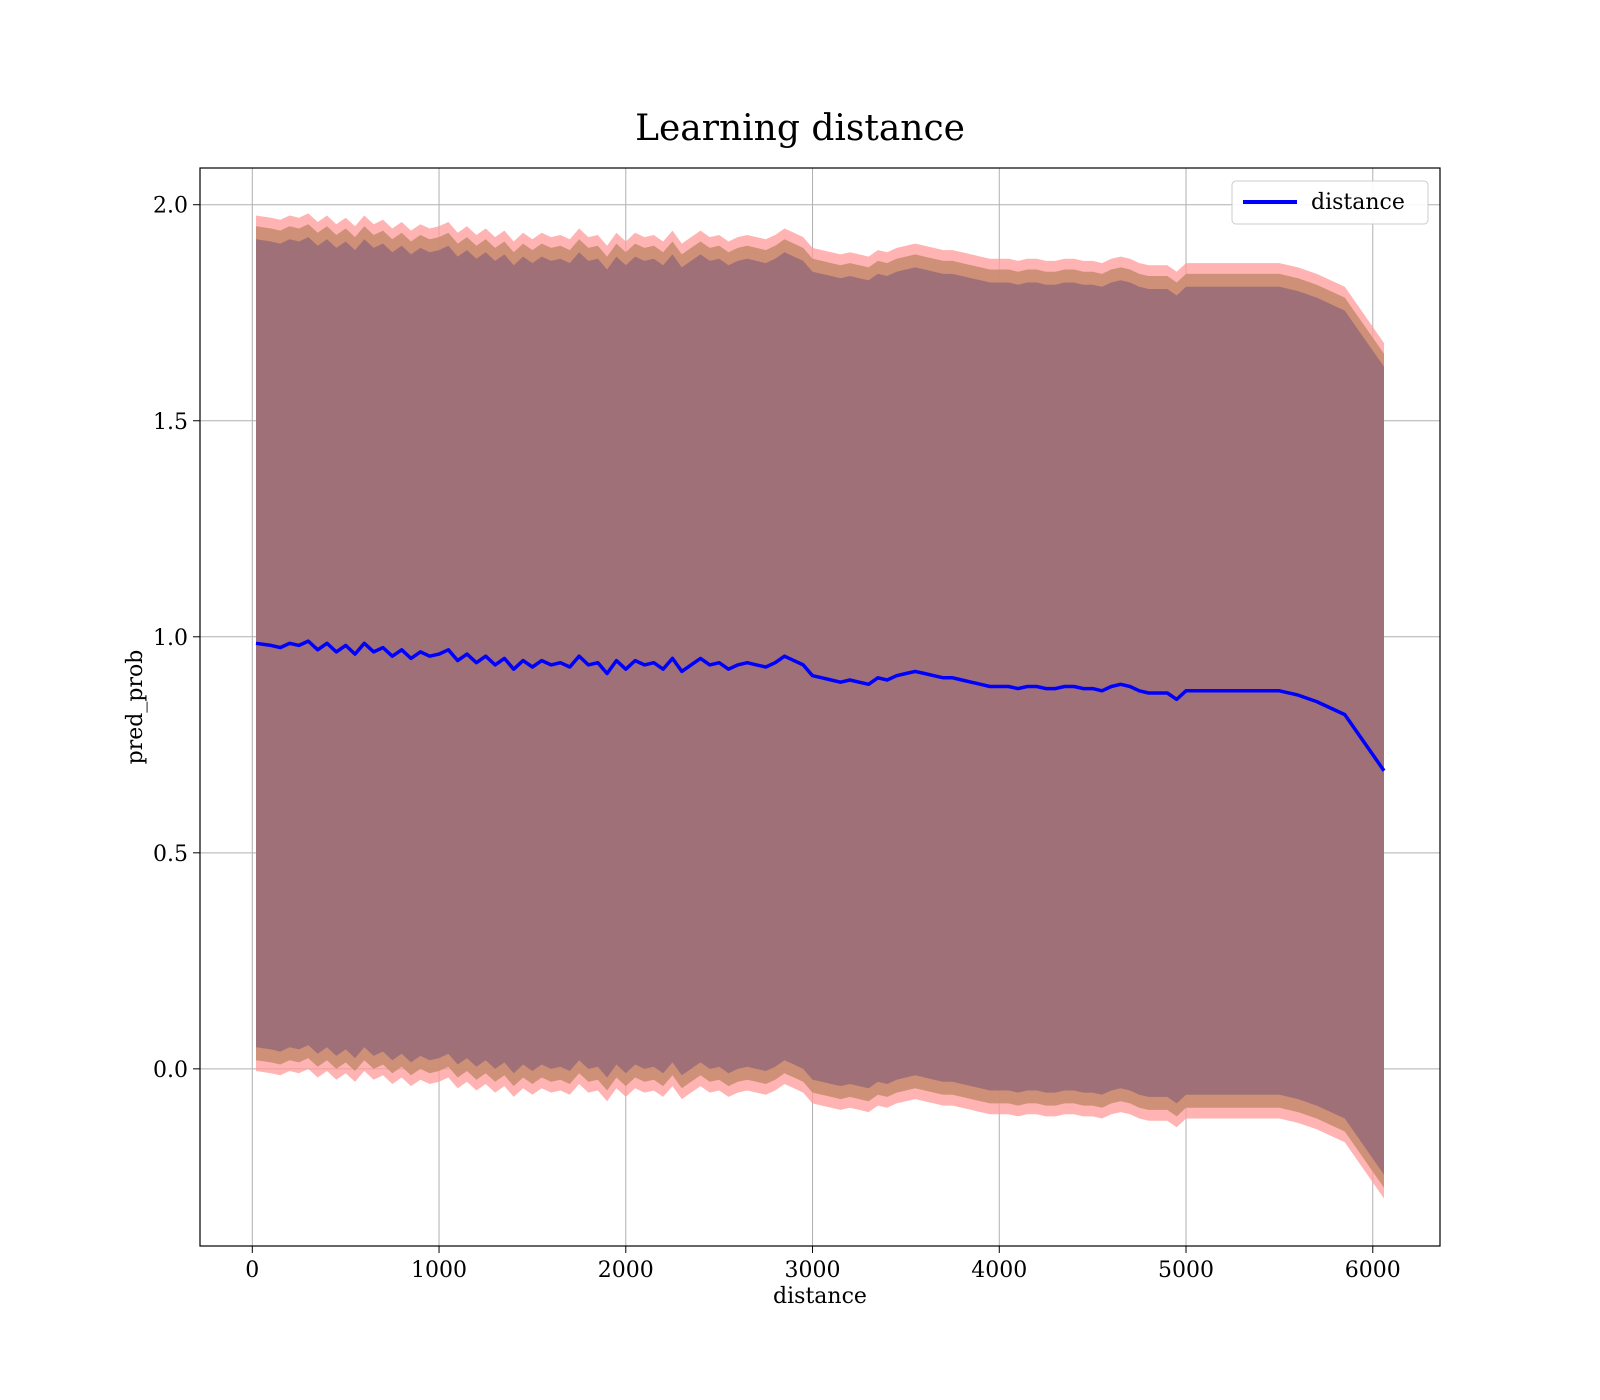 The height and width of the screenshot is (1400, 1600). Describe the element at coordinates (1373, 1270) in the screenshot. I see `x-tick-label-6: 6000` at that location.